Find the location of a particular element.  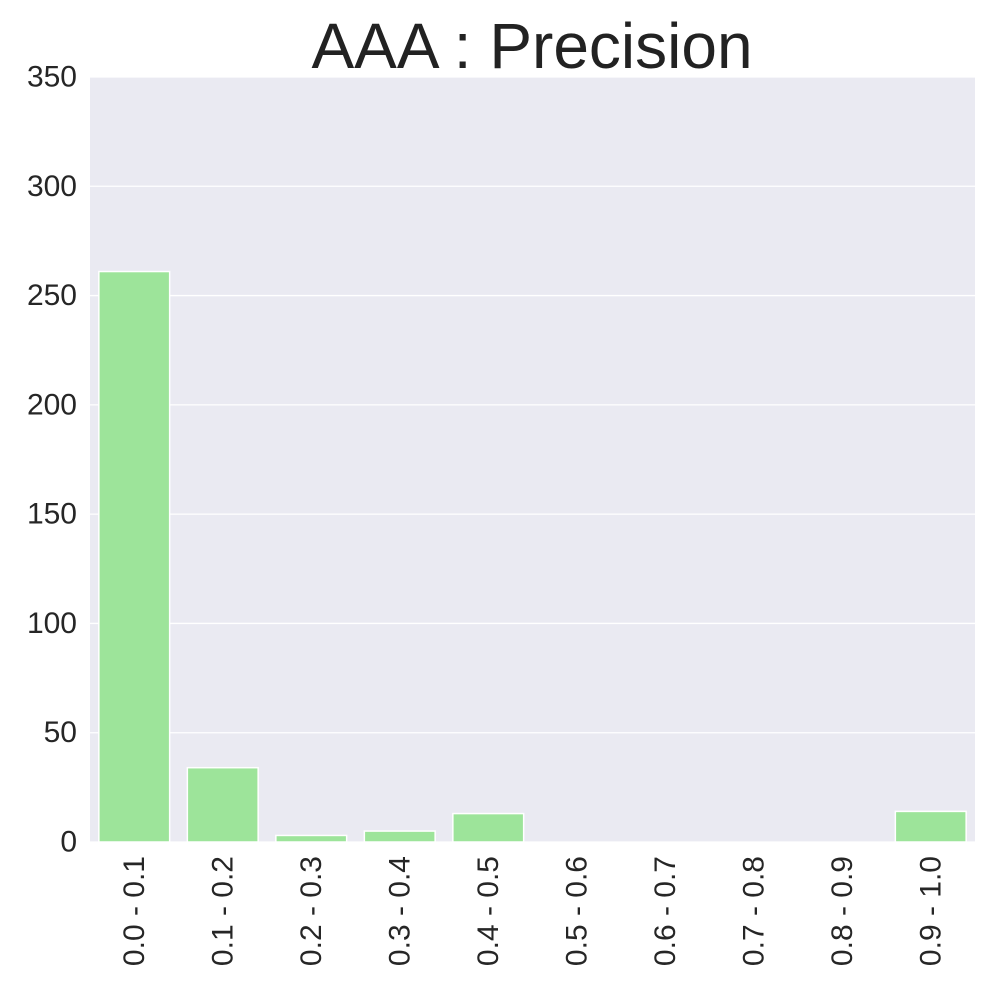

x-tick-label: 0.5 - 0.6 is located at coordinates (576, 911).